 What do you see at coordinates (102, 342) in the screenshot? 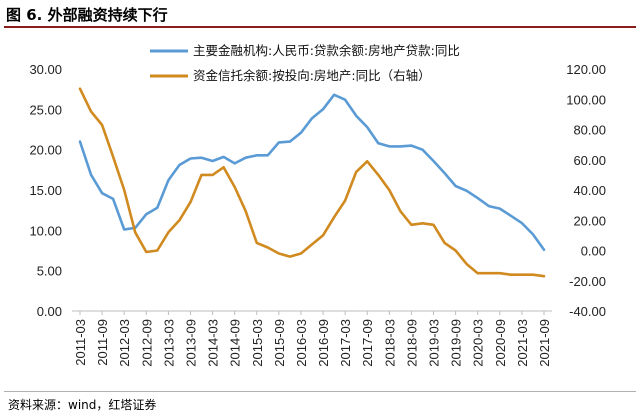
I see `x-tick-label: 2011-09` at bounding box center [102, 342].